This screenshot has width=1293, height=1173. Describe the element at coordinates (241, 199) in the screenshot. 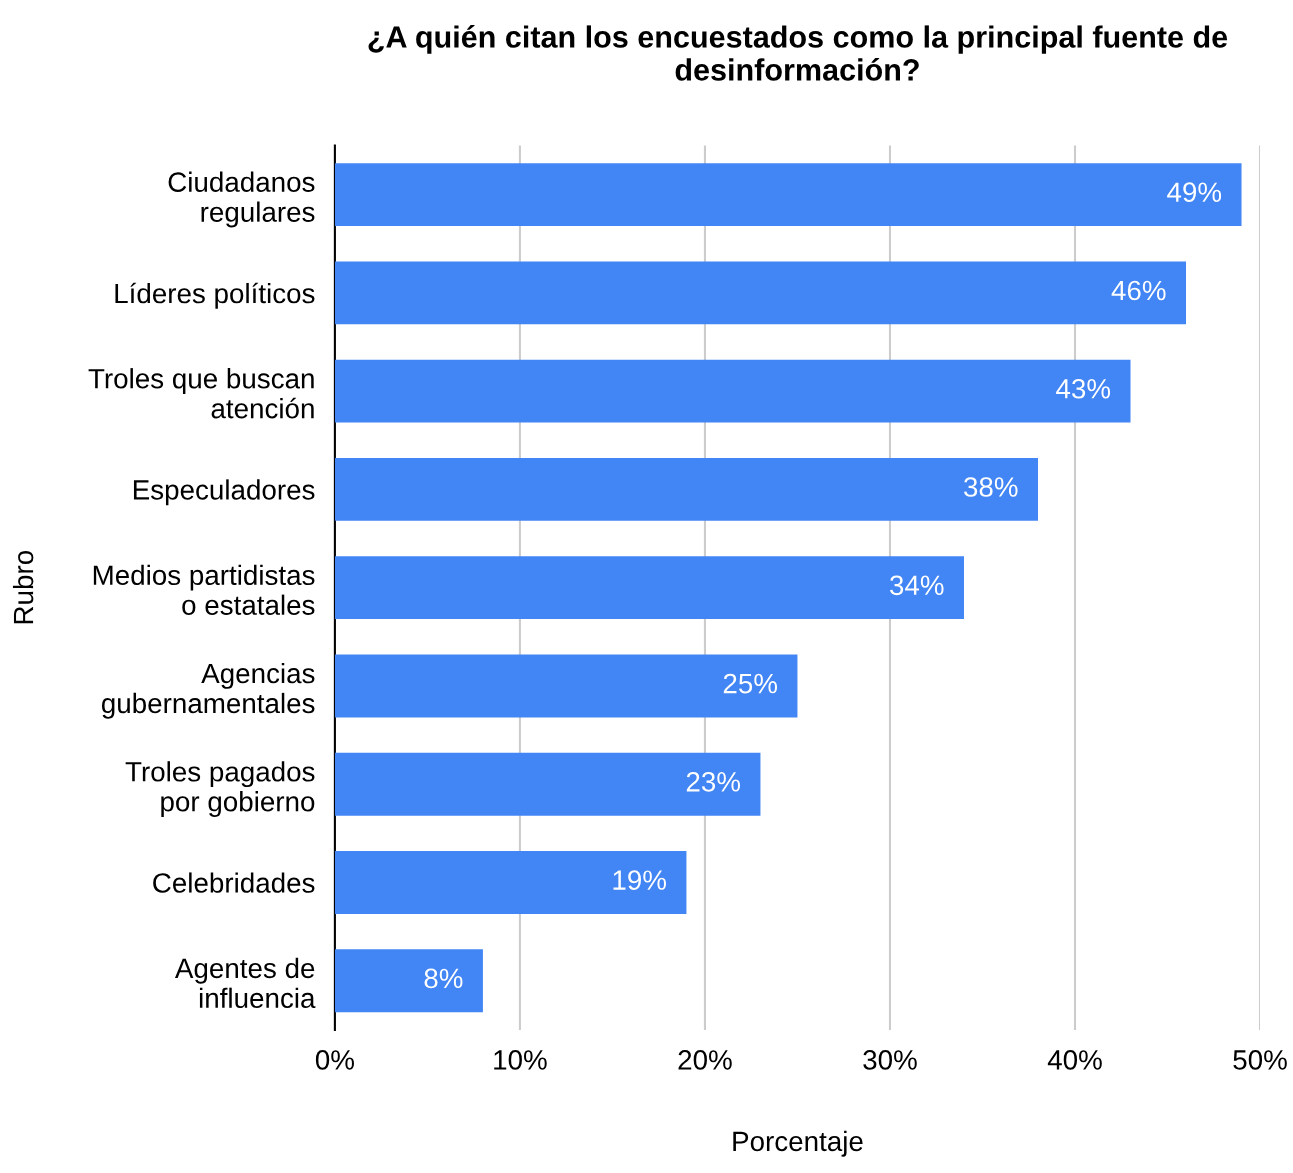

I see `y-tick-label: Ciudadanos regulares` at that location.